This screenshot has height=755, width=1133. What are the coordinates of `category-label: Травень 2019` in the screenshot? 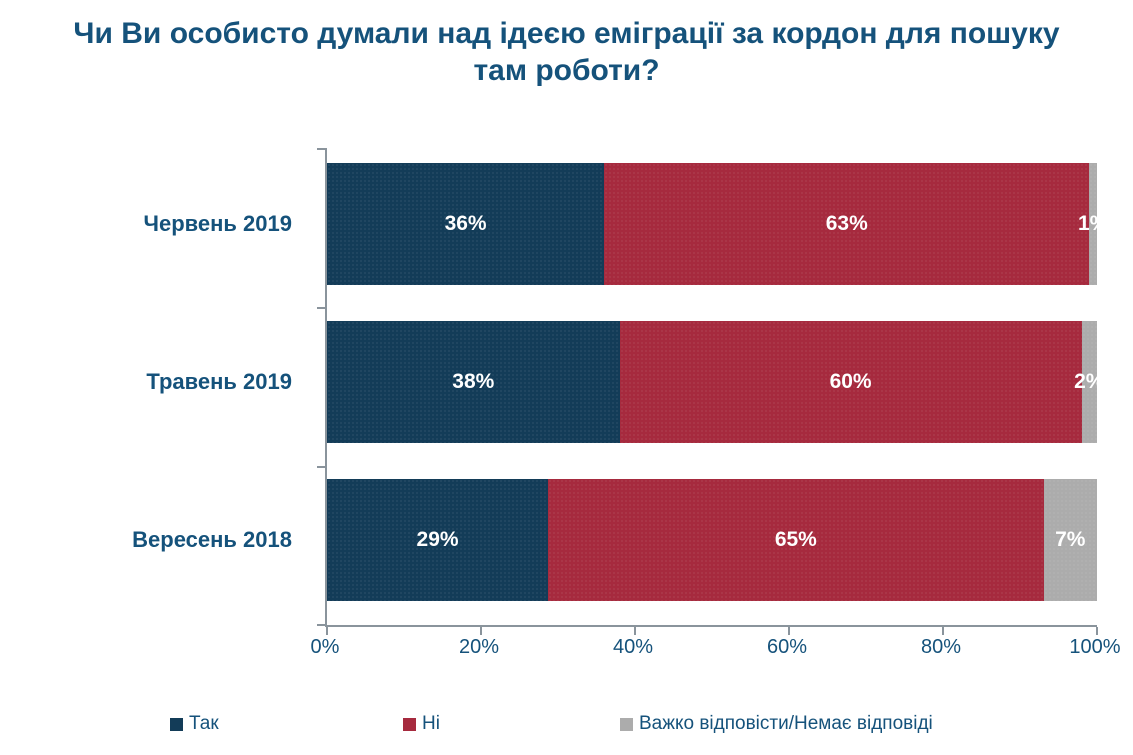 It's located at (219, 381).